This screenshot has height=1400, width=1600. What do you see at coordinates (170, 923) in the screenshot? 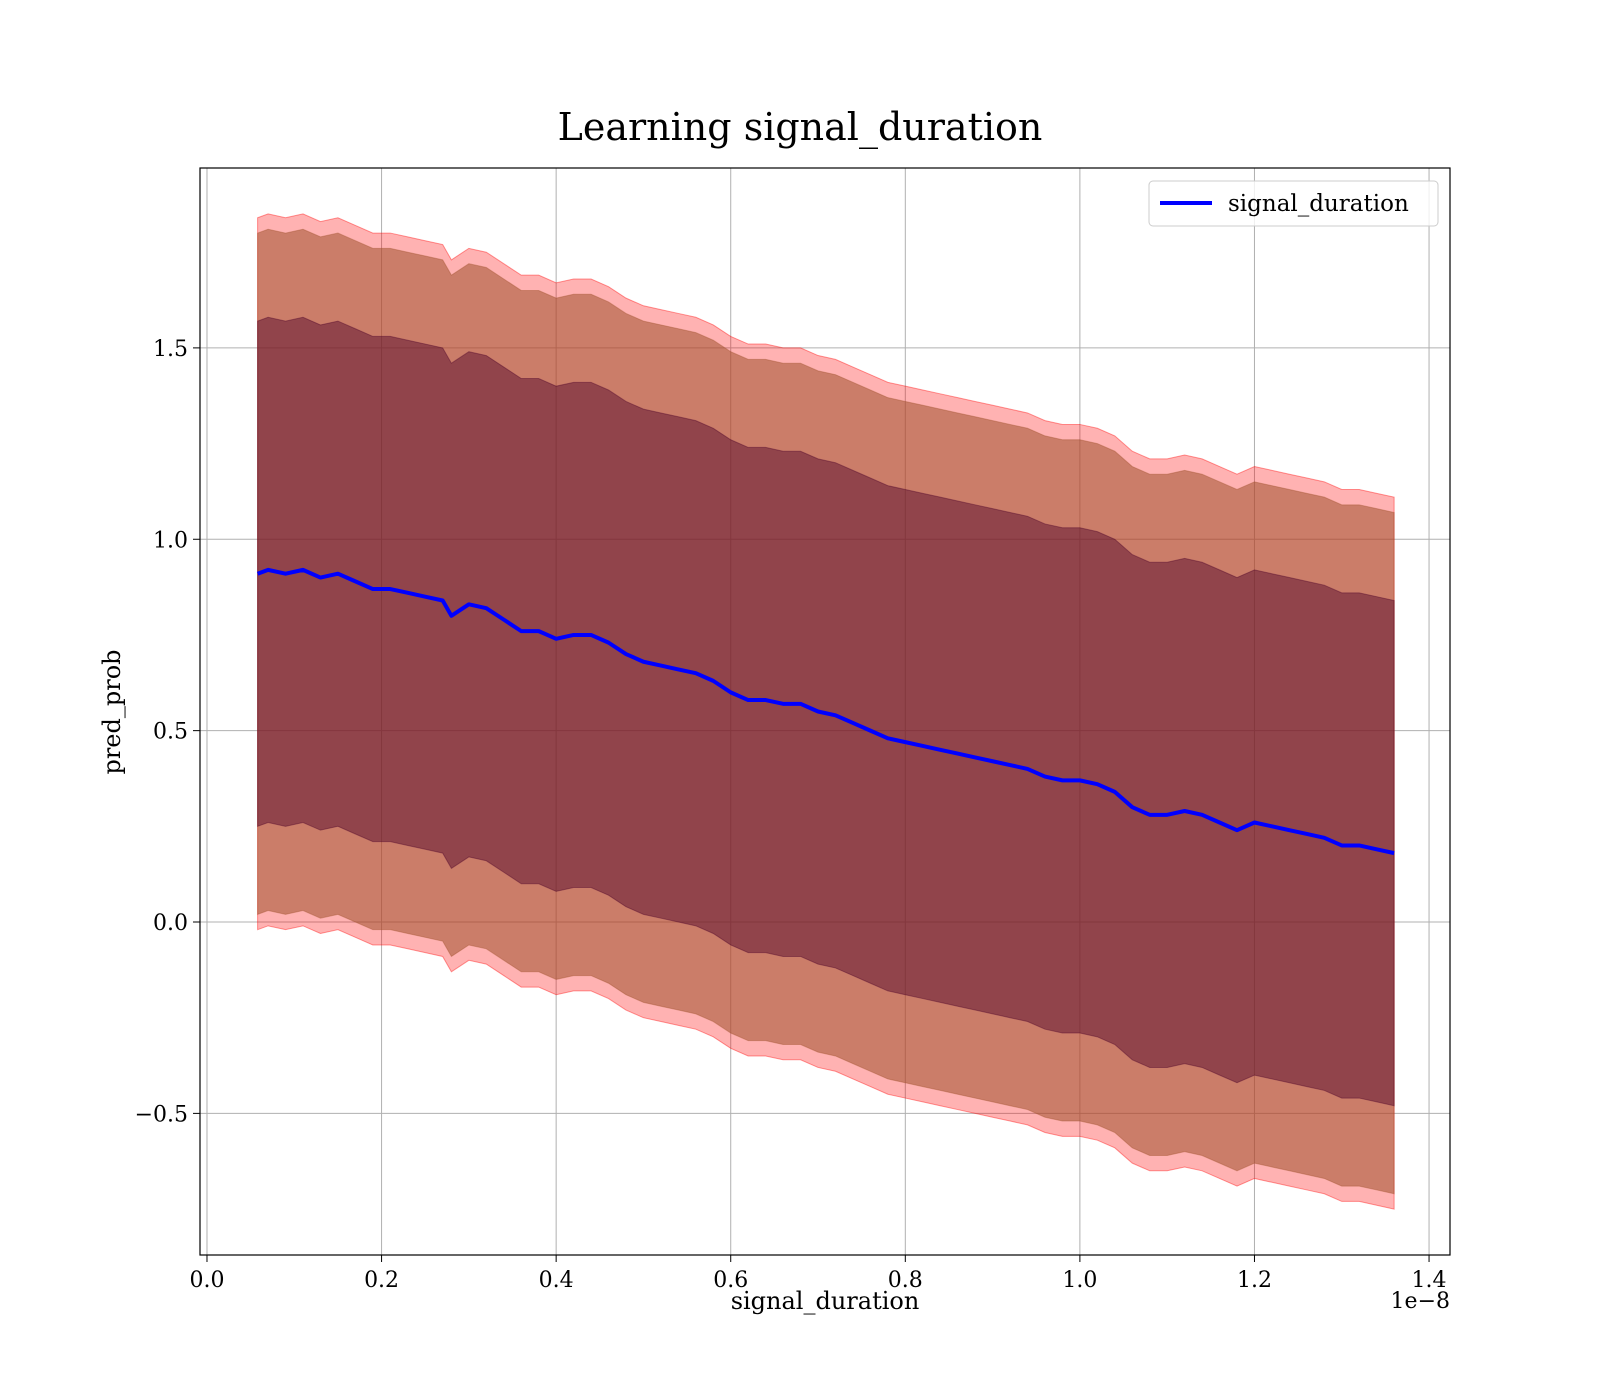
I see `y-tick-label: 0.0` at bounding box center [170, 923].